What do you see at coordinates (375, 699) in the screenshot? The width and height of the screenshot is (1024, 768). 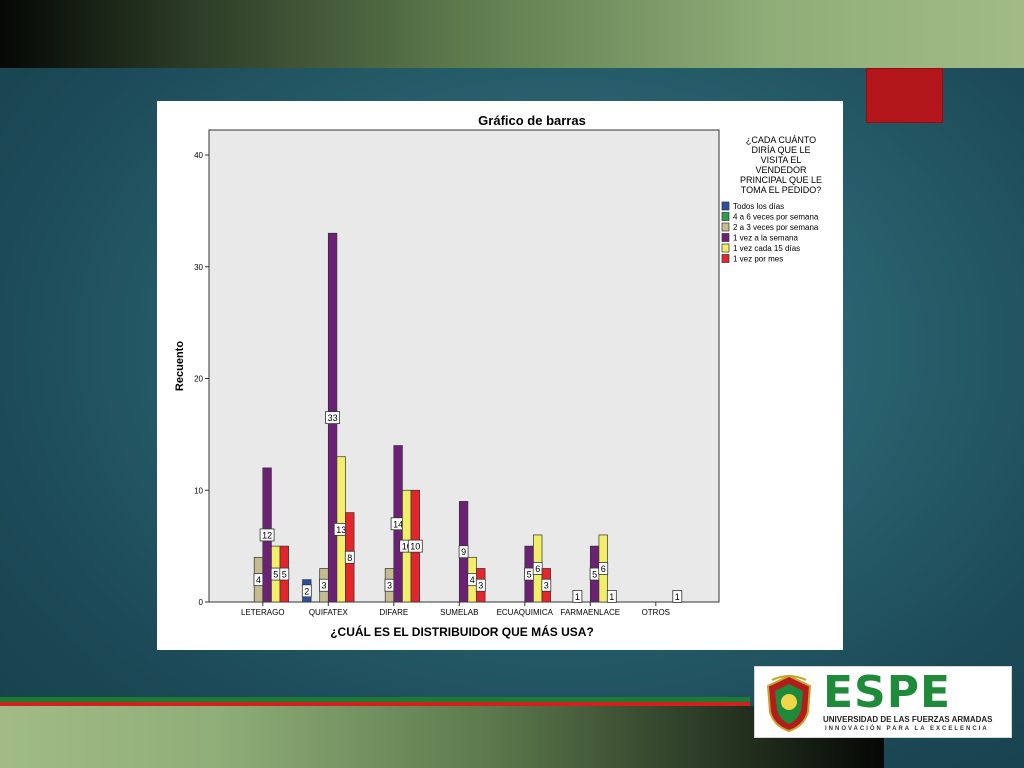 I see `green-stripe` at bounding box center [375, 699].